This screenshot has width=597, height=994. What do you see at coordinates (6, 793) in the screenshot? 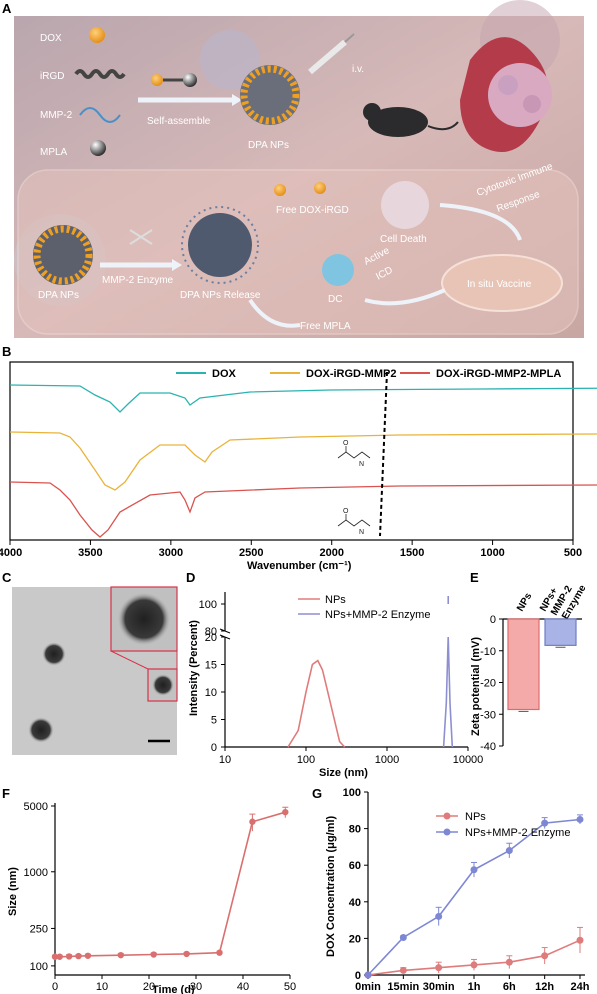
I see `panel-label-f: F` at bounding box center [6, 793].